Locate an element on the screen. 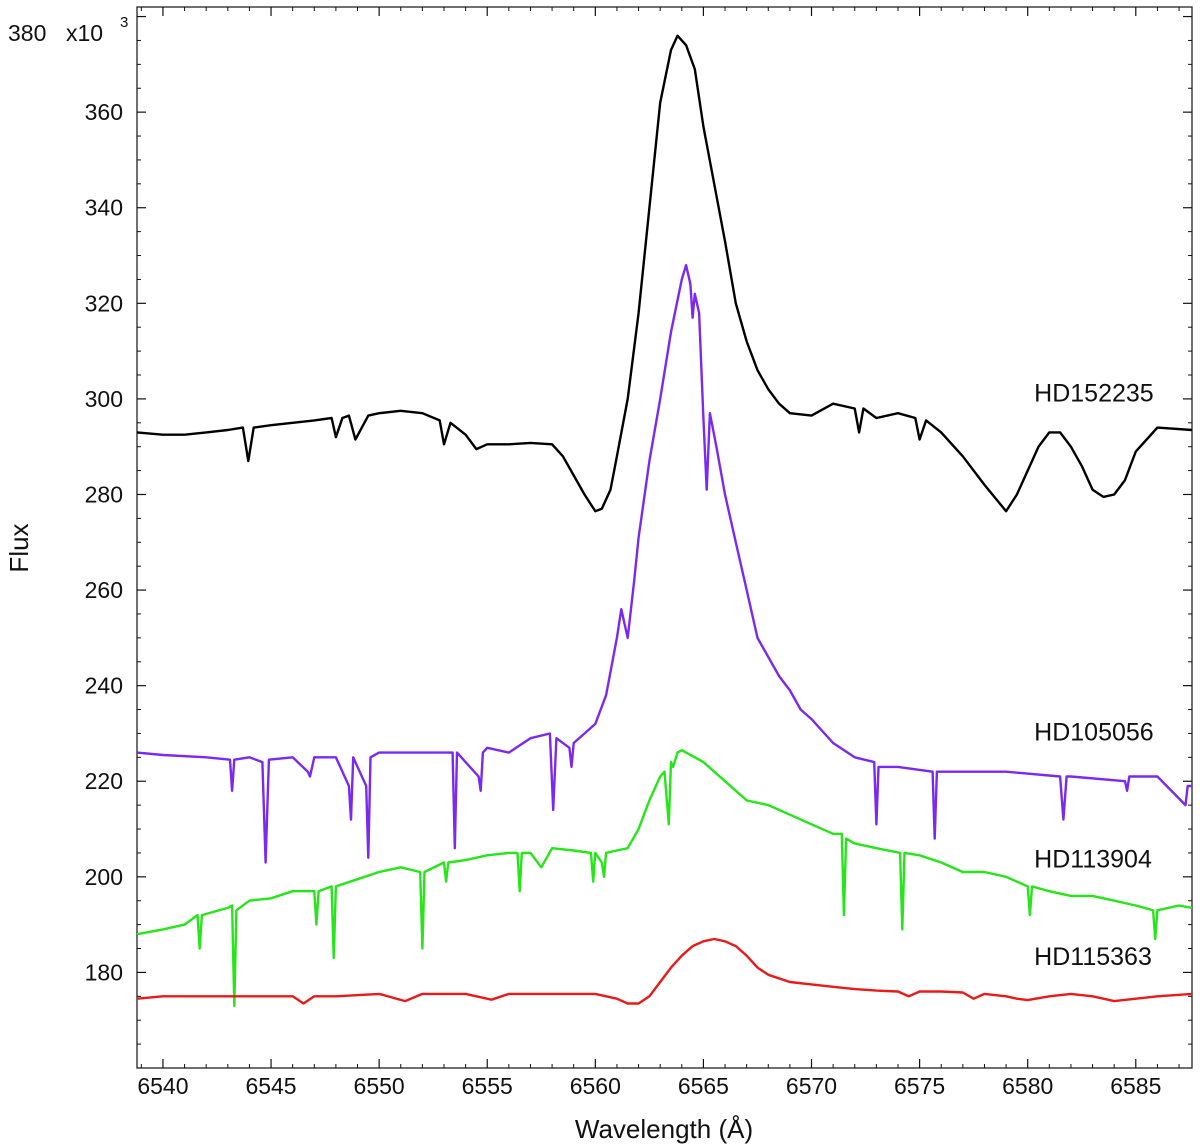  x-tick-label: 6565 is located at coordinates (703, 1086).